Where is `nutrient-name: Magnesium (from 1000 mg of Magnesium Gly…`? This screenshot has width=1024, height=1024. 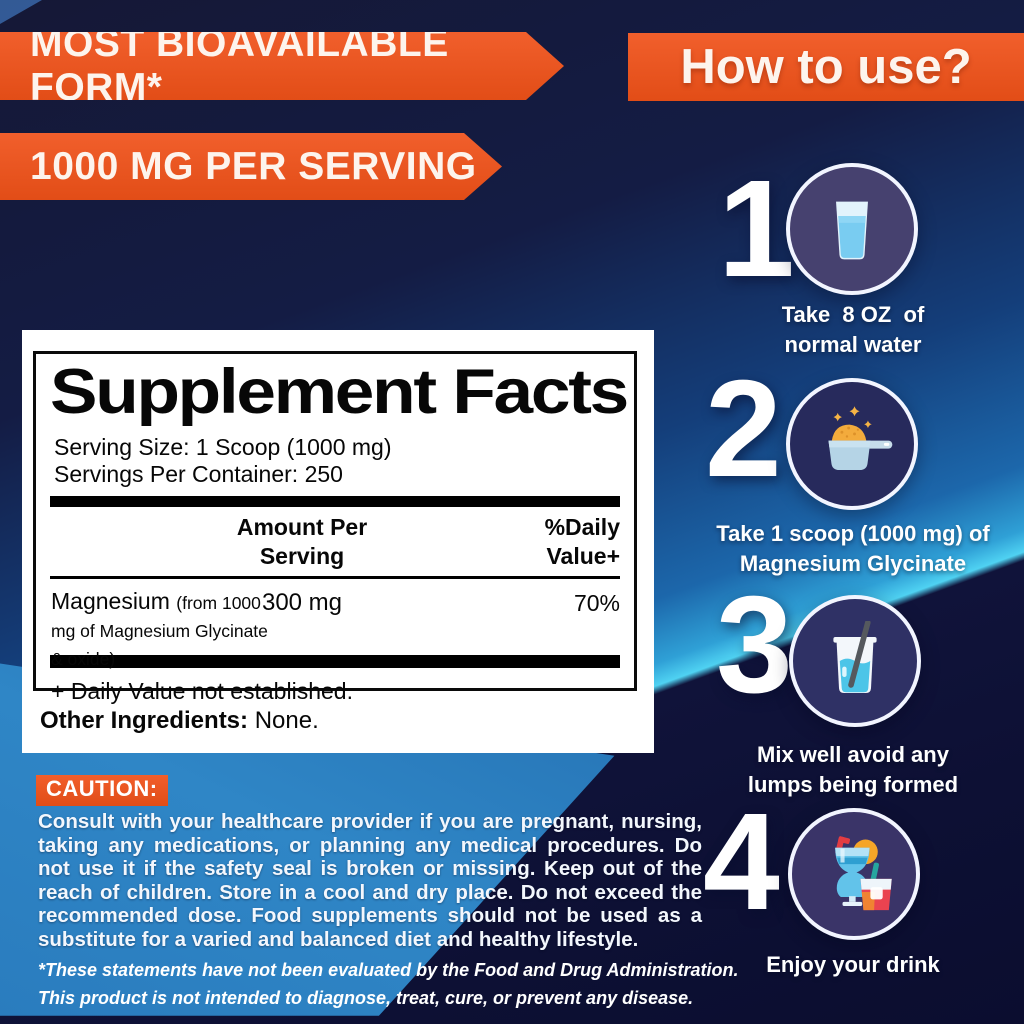
nutrient-name: Magnesium (from 1000 mg of Magnesium Gly… is located at coordinates (167, 630).